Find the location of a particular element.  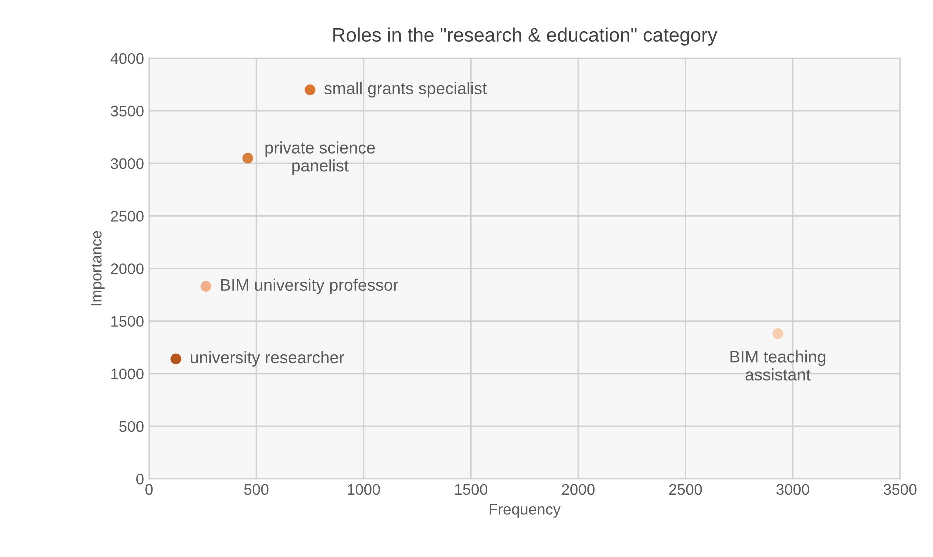

annotation: BIM university professor is located at coordinates (310, 286).